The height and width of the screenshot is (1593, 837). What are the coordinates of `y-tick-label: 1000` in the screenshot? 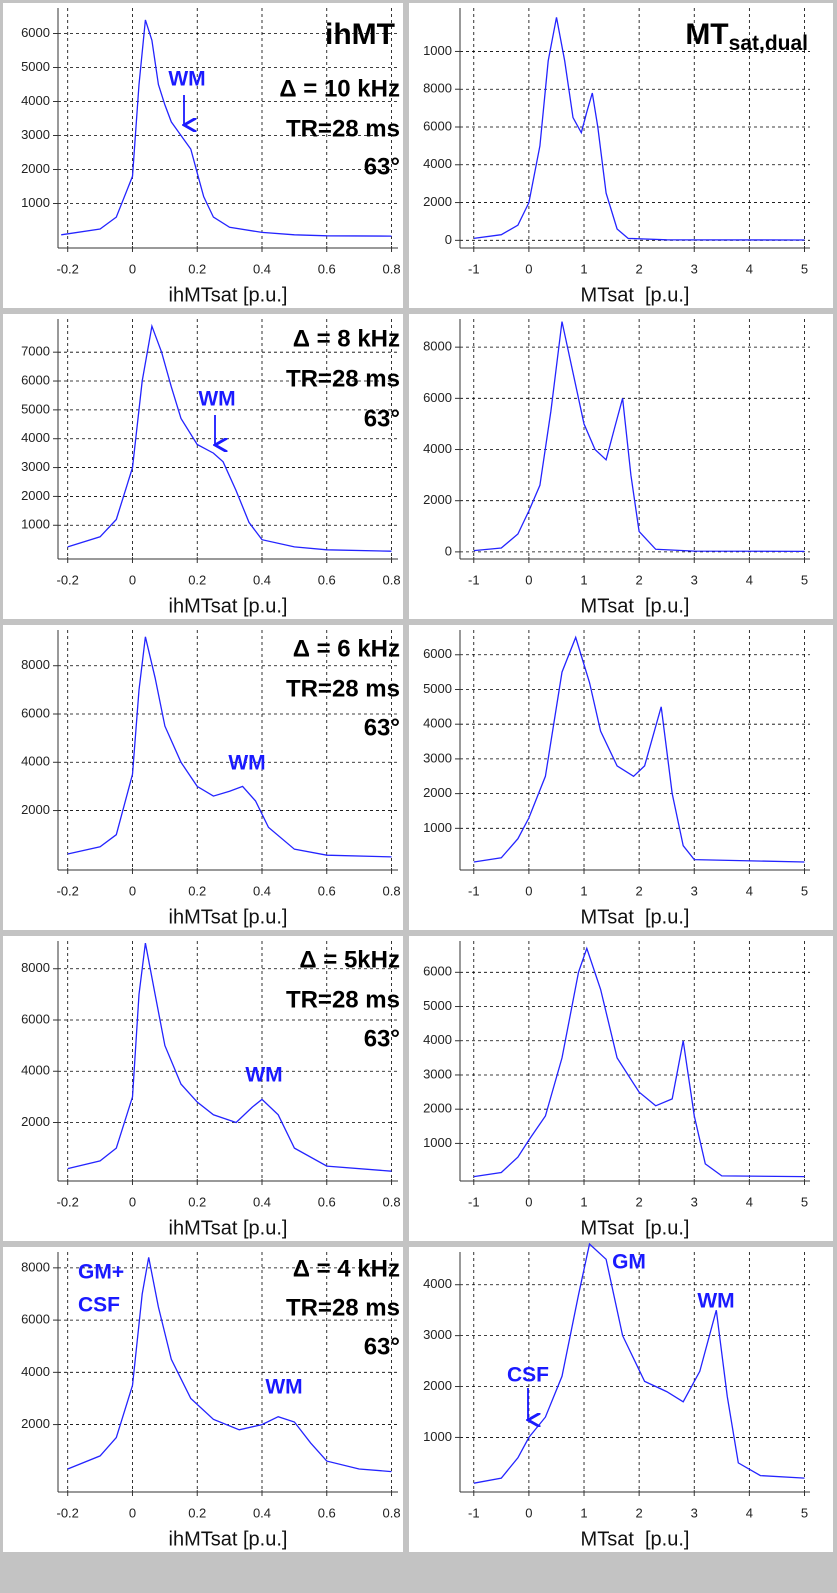 It's located at (437, 1436).